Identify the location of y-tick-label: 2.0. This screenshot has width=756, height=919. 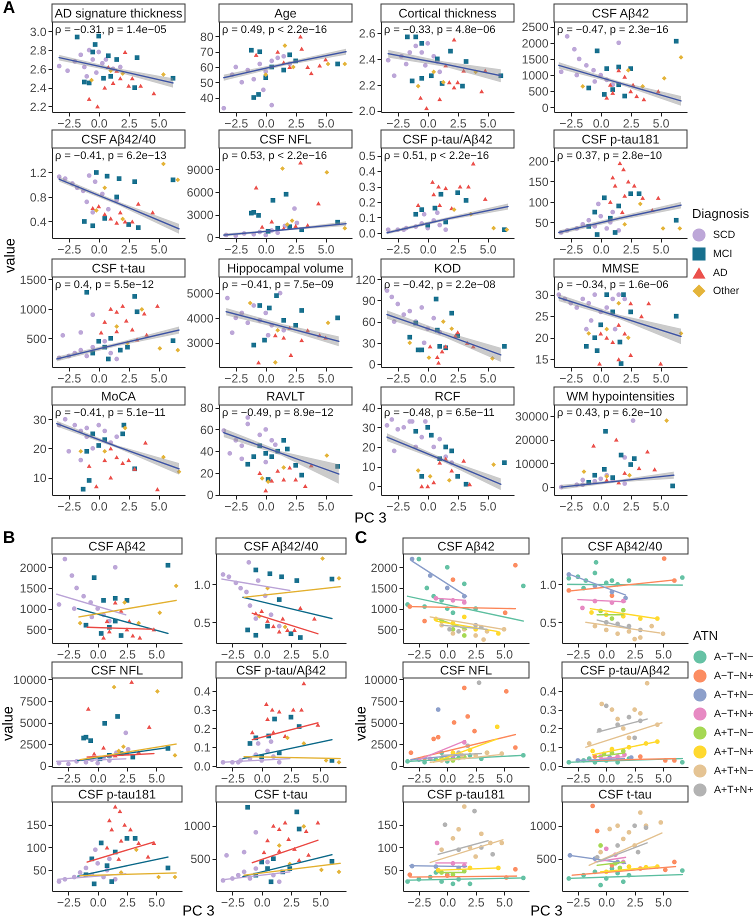
(367, 111).